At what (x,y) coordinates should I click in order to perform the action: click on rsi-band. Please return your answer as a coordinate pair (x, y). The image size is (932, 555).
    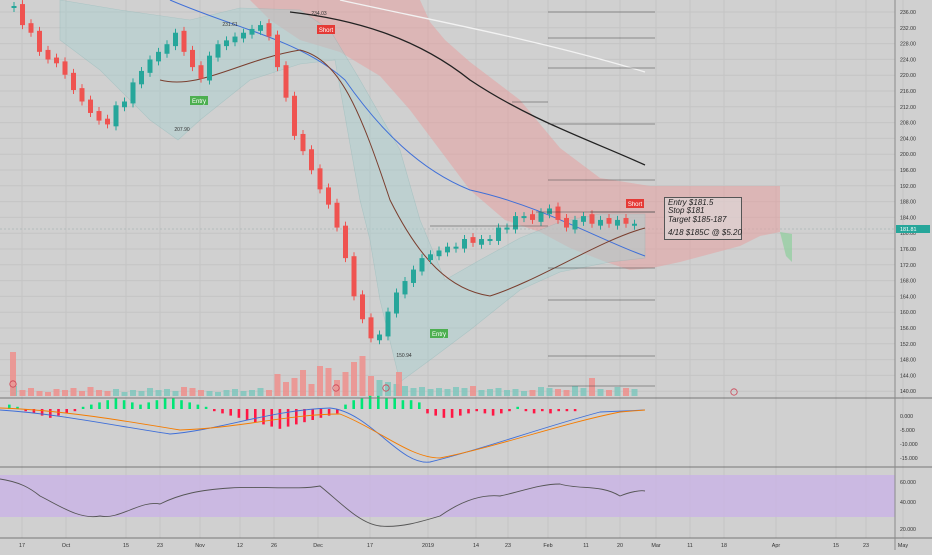
    Looking at the image, I should click on (447, 496).